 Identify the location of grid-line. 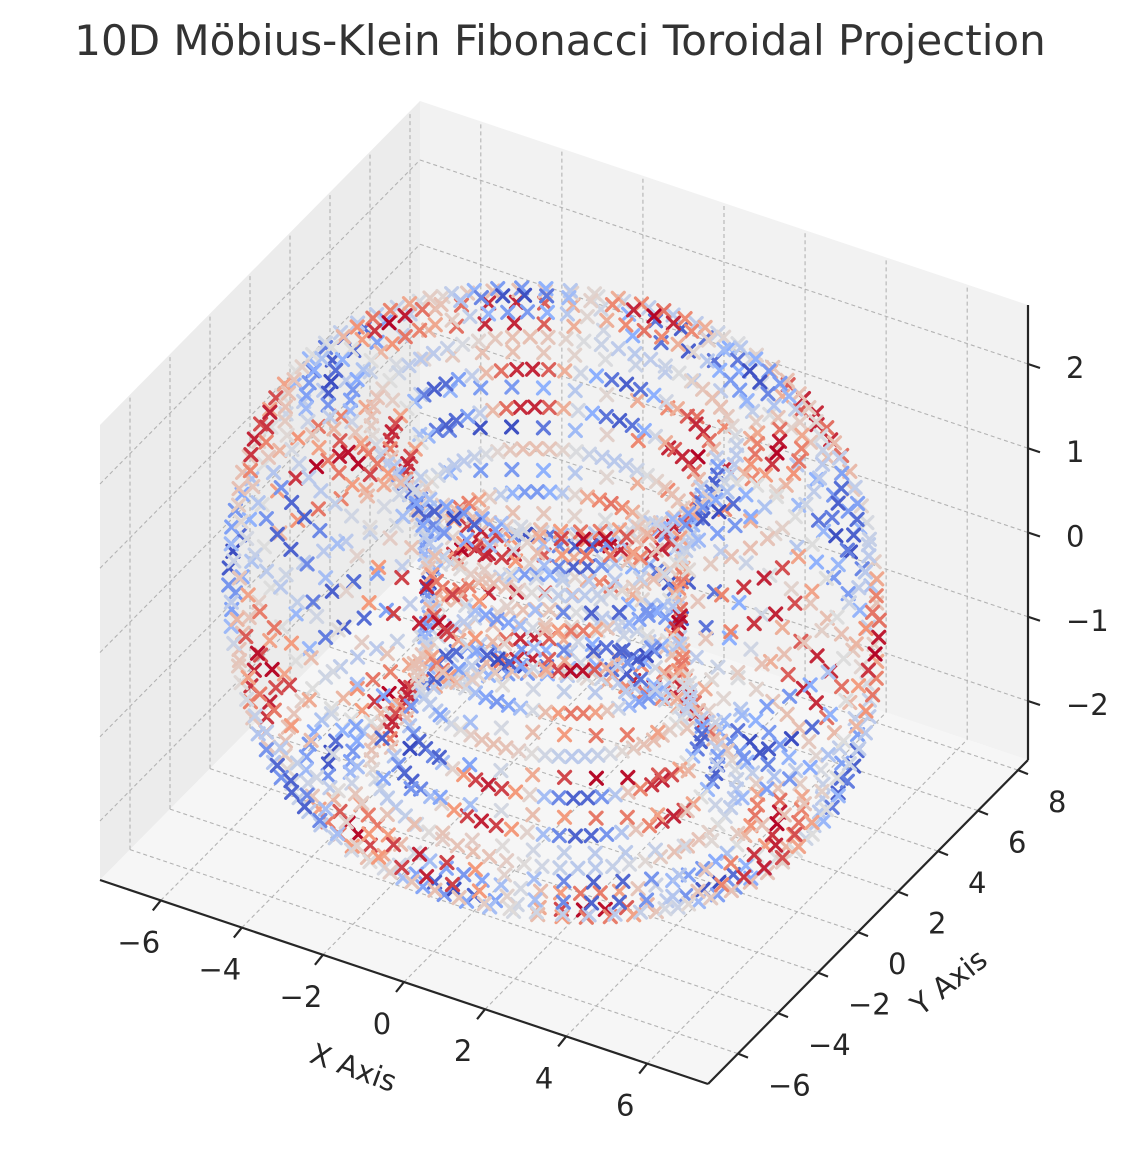
(514, 871).